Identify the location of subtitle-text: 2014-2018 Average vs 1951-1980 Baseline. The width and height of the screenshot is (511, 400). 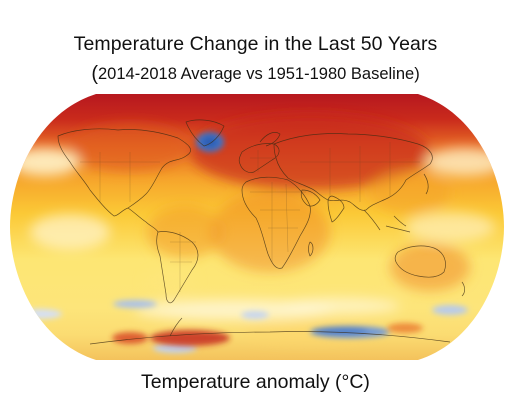
(256, 74).